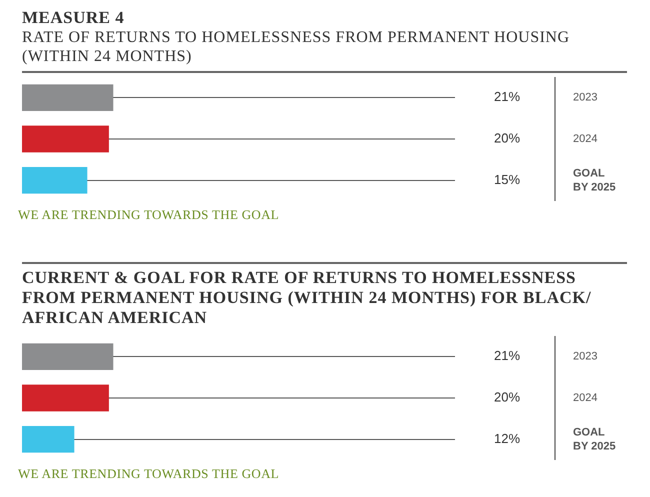 The image size is (650, 497). I want to click on chart-subtitle: RATE OF RETURNS TO HOMELESSNESS FROM PERMANENT HOUSING (WITHIN 24 MONTHS), so click(324, 50).